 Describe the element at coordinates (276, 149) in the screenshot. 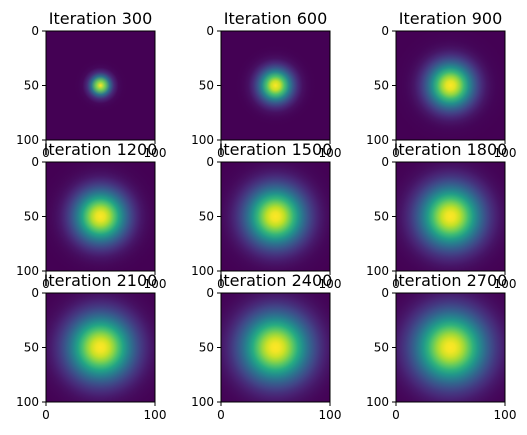

I see `subplot-title: Iteration 1500` at that location.